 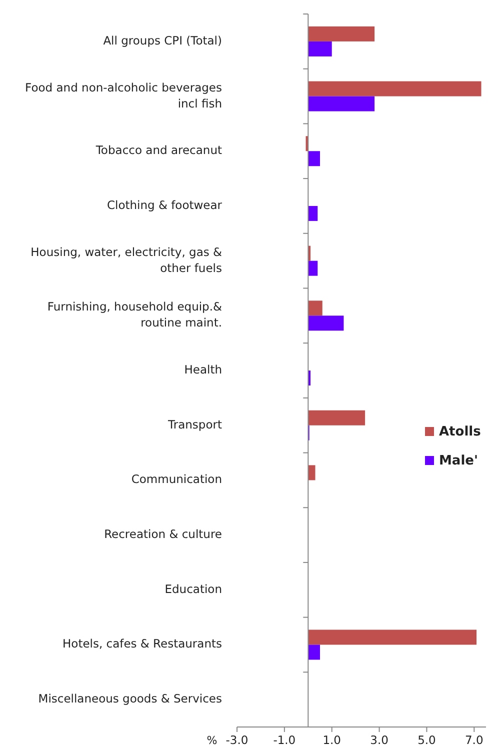 What do you see at coordinates (126, 259) in the screenshot?
I see `y-tick-label: Housing, water, electricity, gas & other fuels` at bounding box center [126, 259].